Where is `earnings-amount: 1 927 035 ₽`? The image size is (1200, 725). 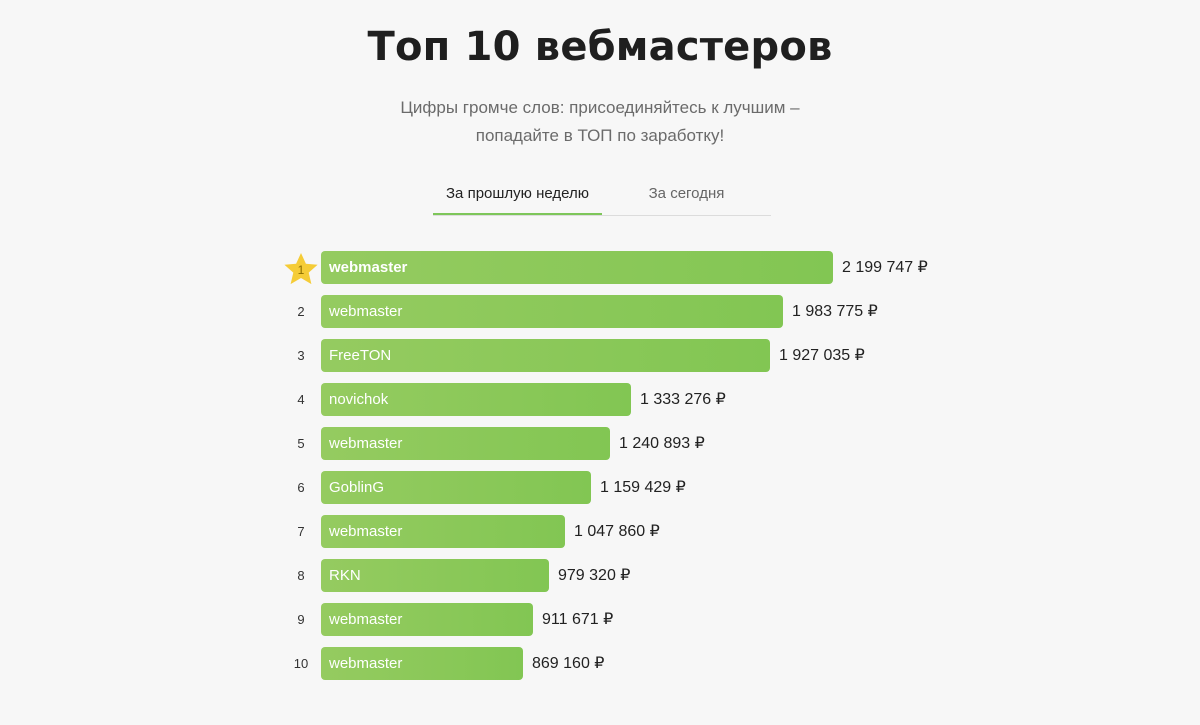 earnings-amount: 1 927 035 ₽ is located at coordinates (822, 355).